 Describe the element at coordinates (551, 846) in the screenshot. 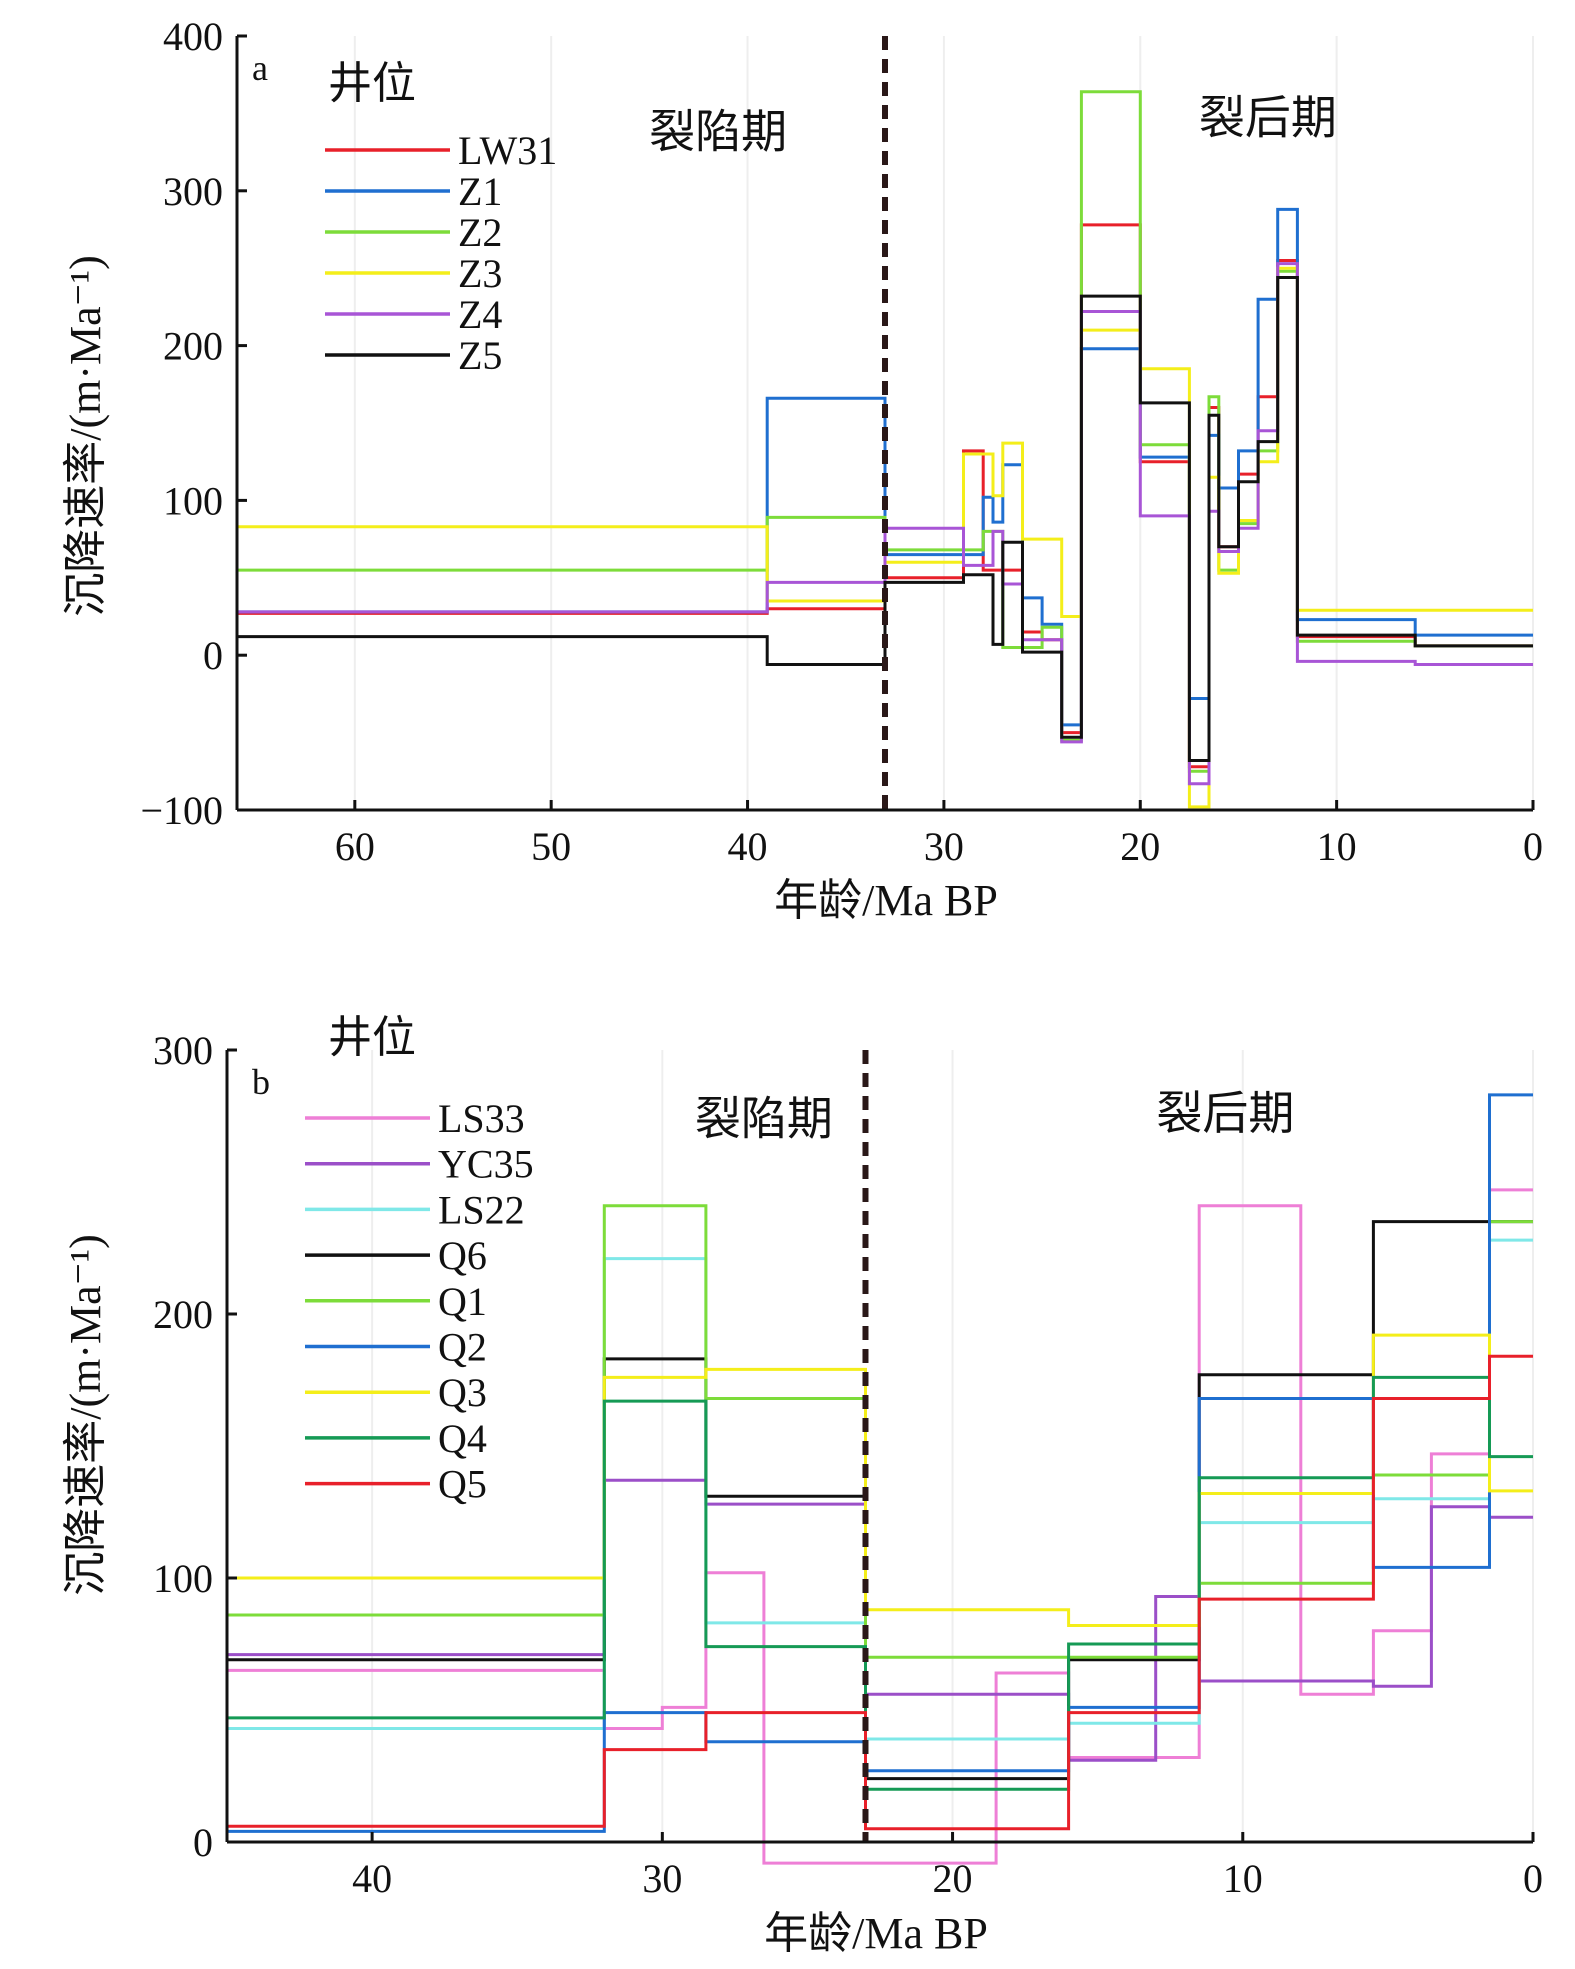

I see `x-tick-label: 50` at that location.